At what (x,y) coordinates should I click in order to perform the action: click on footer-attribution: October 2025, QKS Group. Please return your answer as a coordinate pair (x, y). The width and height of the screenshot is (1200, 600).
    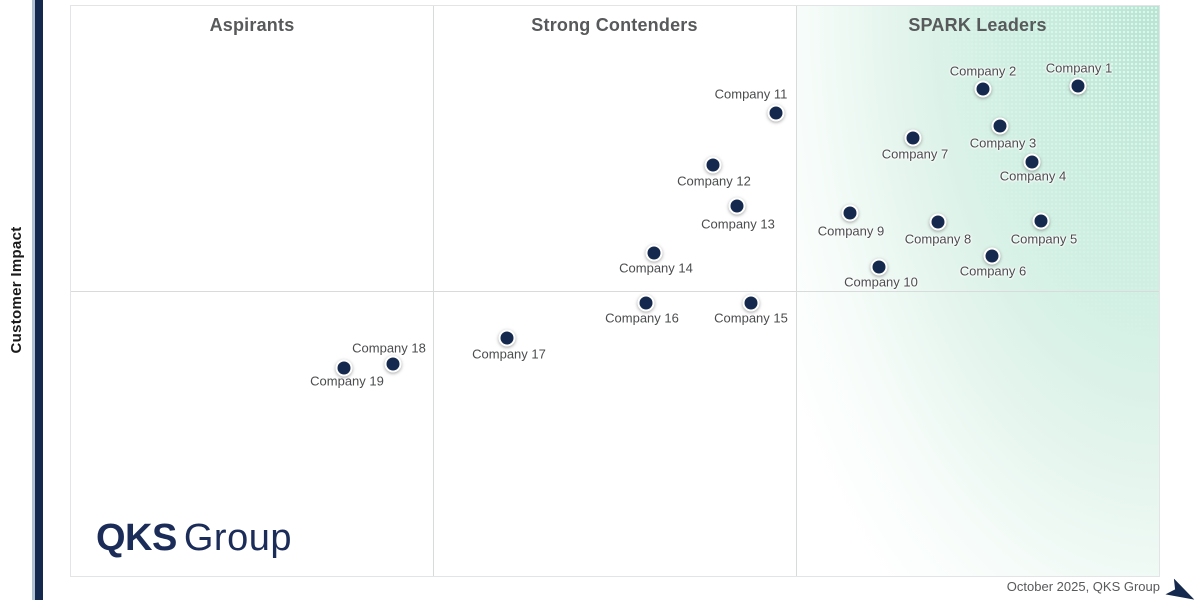
    Looking at the image, I should click on (1083, 586).